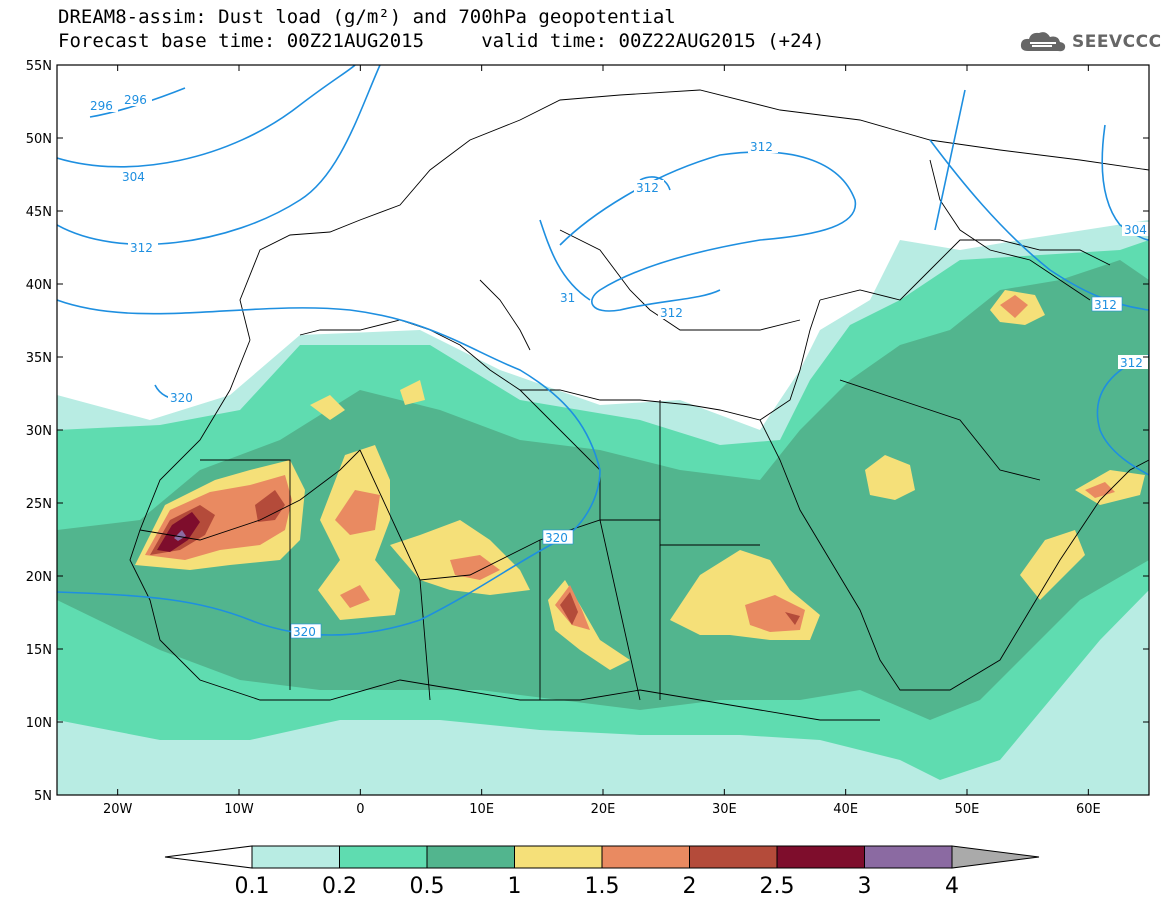 This screenshot has height=907, width=1165. What do you see at coordinates (865, 886) in the screenshot?
I see `colorbar-label: 3` at bounding box center [865, 886].